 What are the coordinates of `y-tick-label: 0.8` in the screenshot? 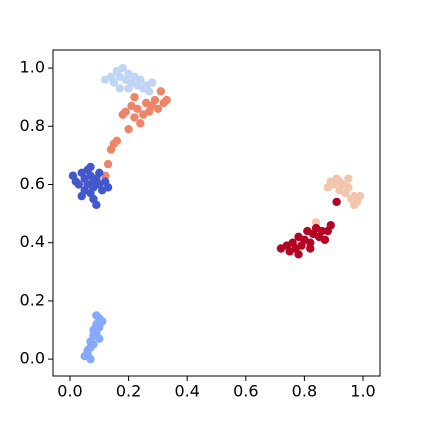 It's located at (32, 125).